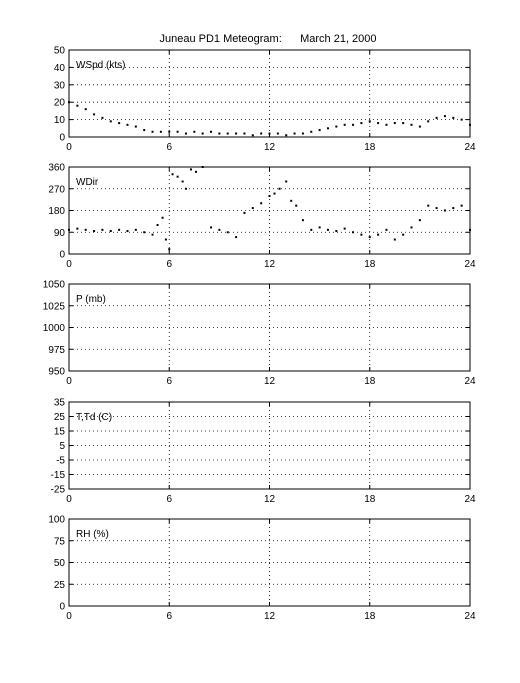  What do you see at coordinates (94, 417) in the screenshot?
I see `panel-label: T,Td (C)` at bounding box center [94, 417].